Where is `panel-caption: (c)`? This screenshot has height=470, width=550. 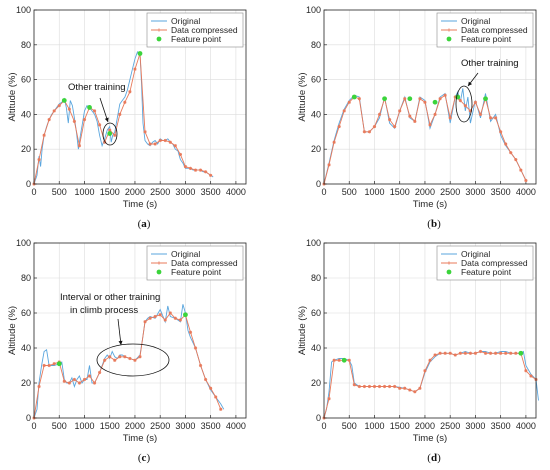 panel-caption: (c) is located at coordinates (144, 458).